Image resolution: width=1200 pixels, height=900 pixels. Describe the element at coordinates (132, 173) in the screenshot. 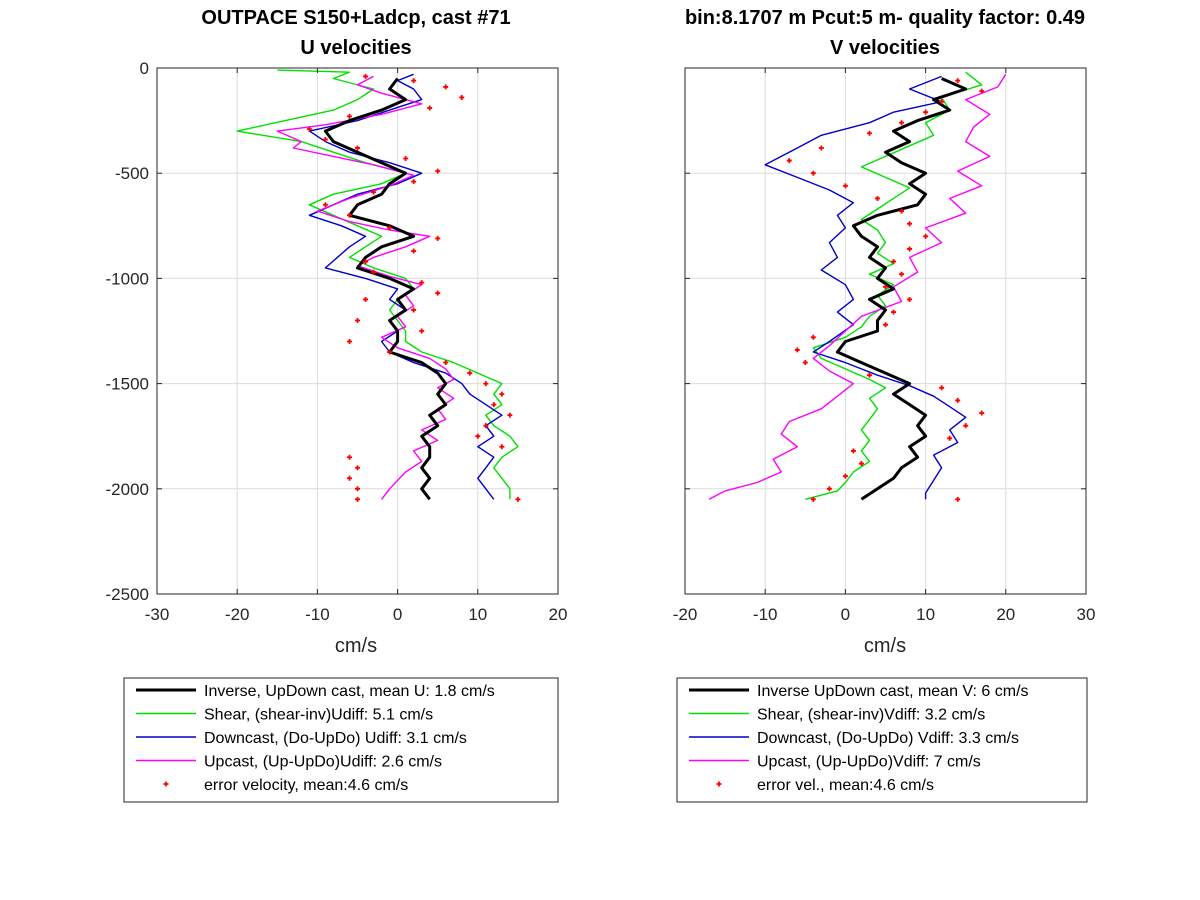

I see `left-y-tick-label: -500` at that location.